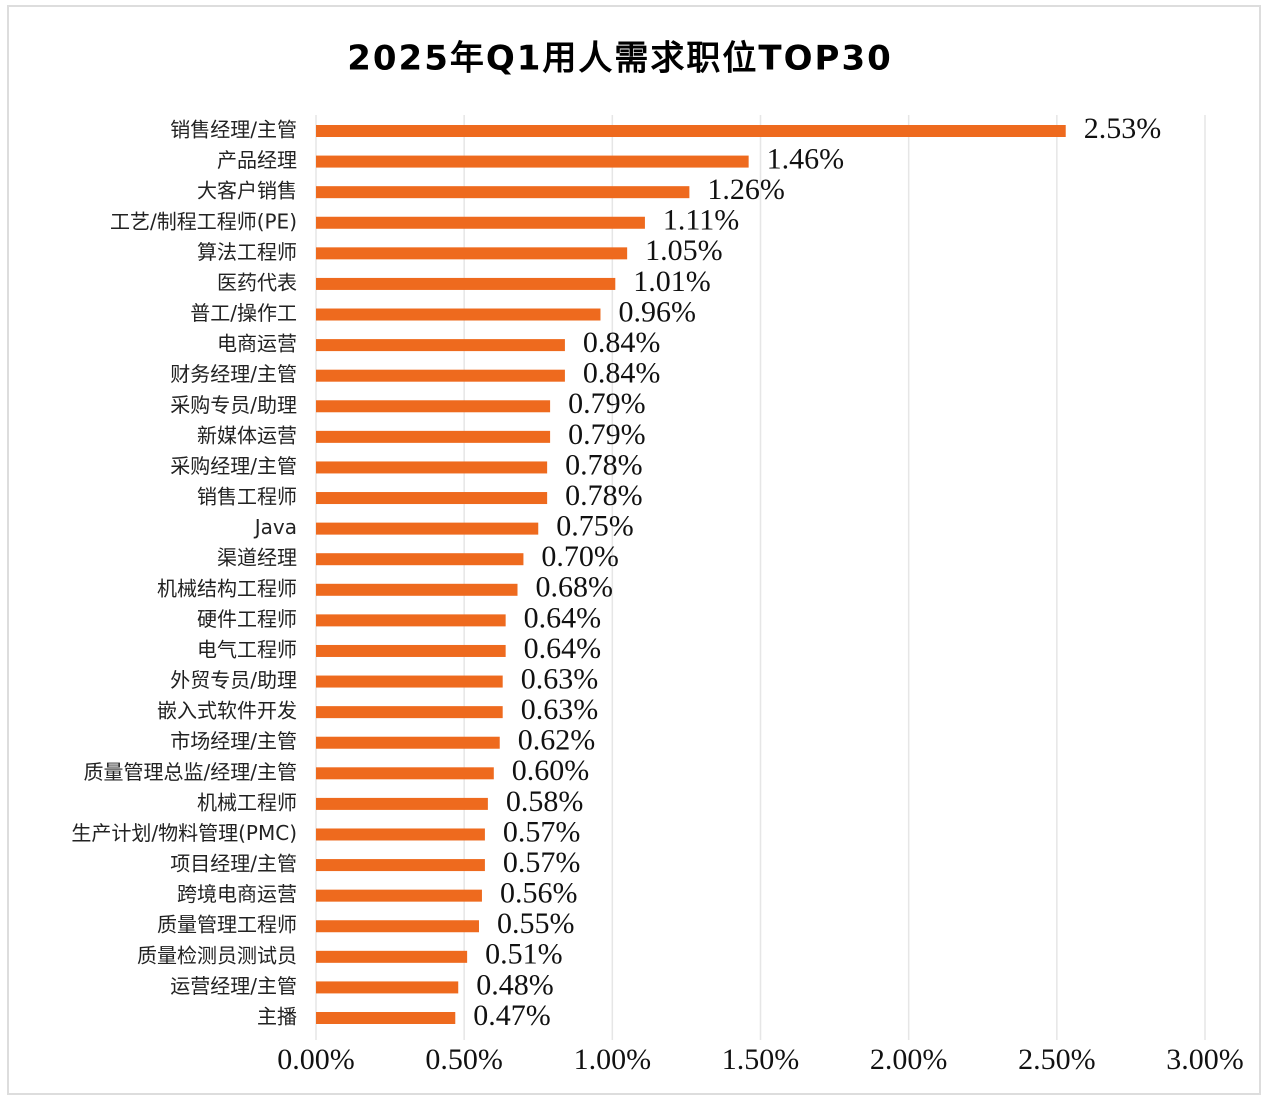 The height and width of the screenshot is (1099, 1265). I want to click on x-tick-label: 2.00%, so click(909, 1059).